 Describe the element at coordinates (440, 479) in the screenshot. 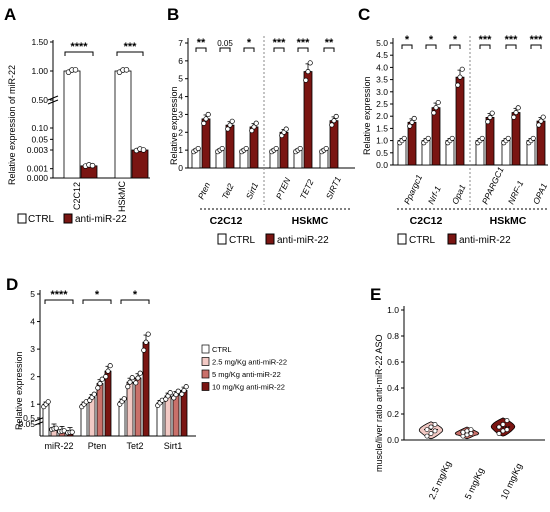

I see `panel-e-category: 2.5 mg/Kg` at that location.